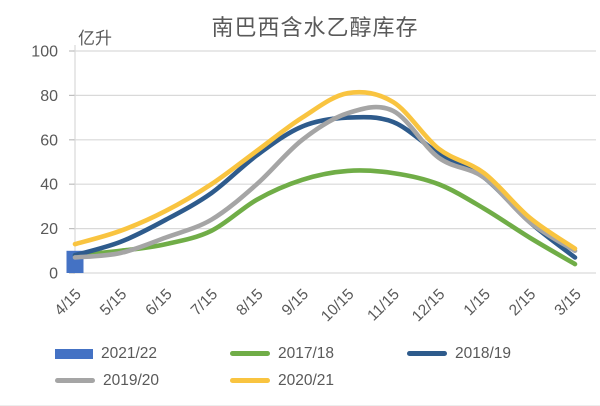 This screenshot has width=600, height=406. I want to click on legend-item-2020/21: 2020/21, so click(282, 381).